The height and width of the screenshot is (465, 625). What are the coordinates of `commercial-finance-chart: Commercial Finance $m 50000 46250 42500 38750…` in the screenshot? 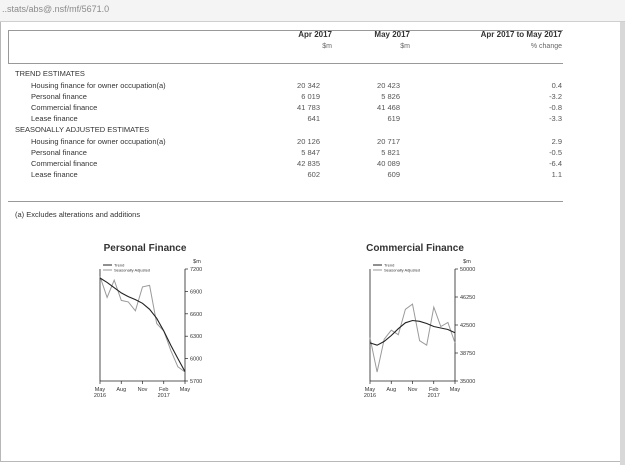 It's located at (419, 321).